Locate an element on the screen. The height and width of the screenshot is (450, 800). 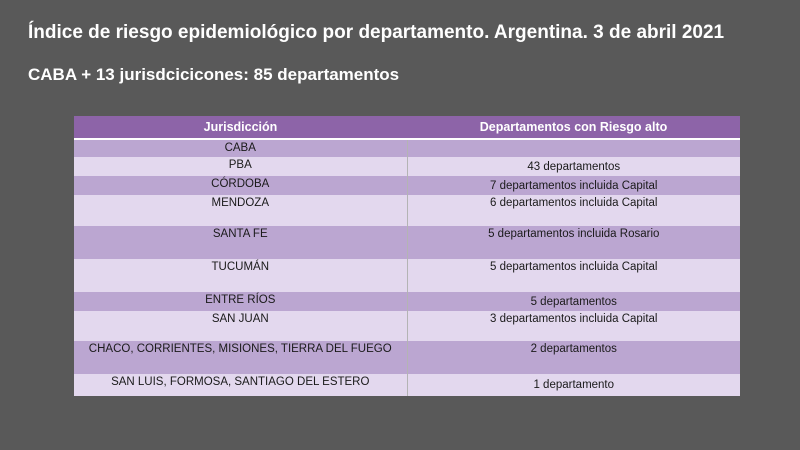
table-row: PBA 43 departamentos is located at coordinates (407, 166).